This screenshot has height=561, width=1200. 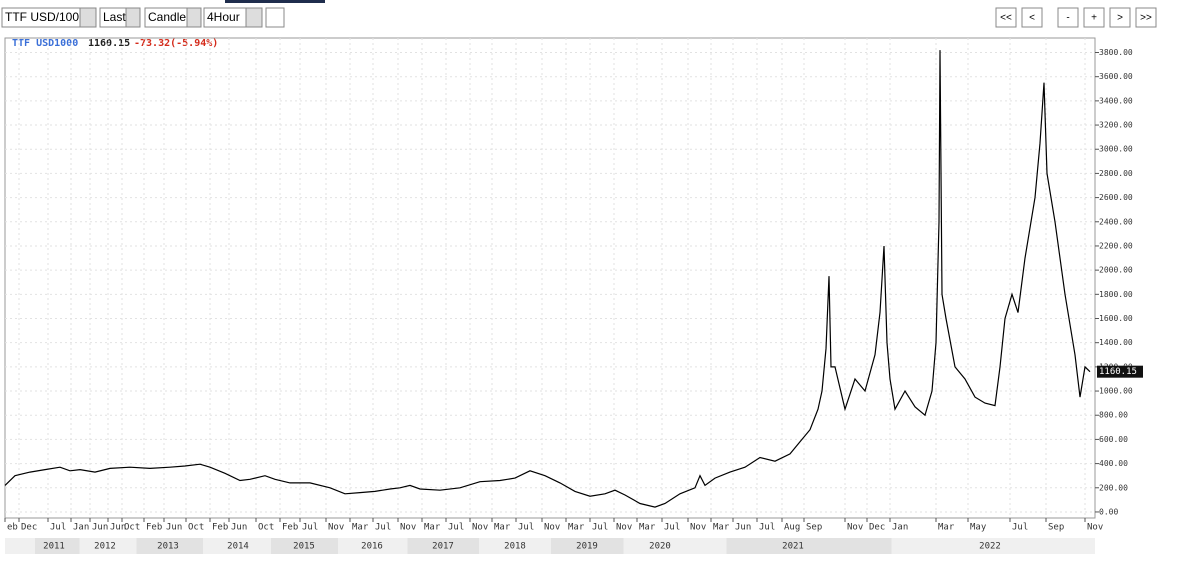 I want to click on y-tick-label: 200.00, so click(x=1113, y=487).